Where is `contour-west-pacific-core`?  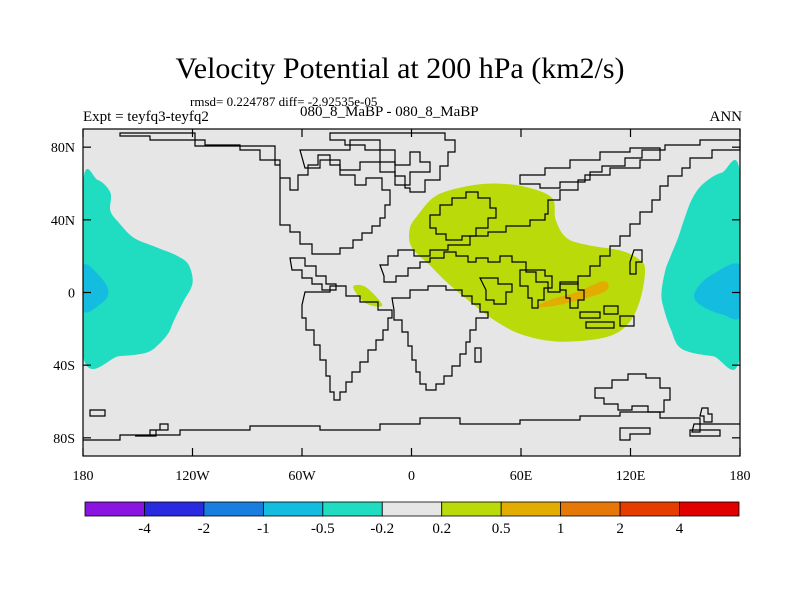 contour-west-pacific-core is located at coordinates (96, 288).